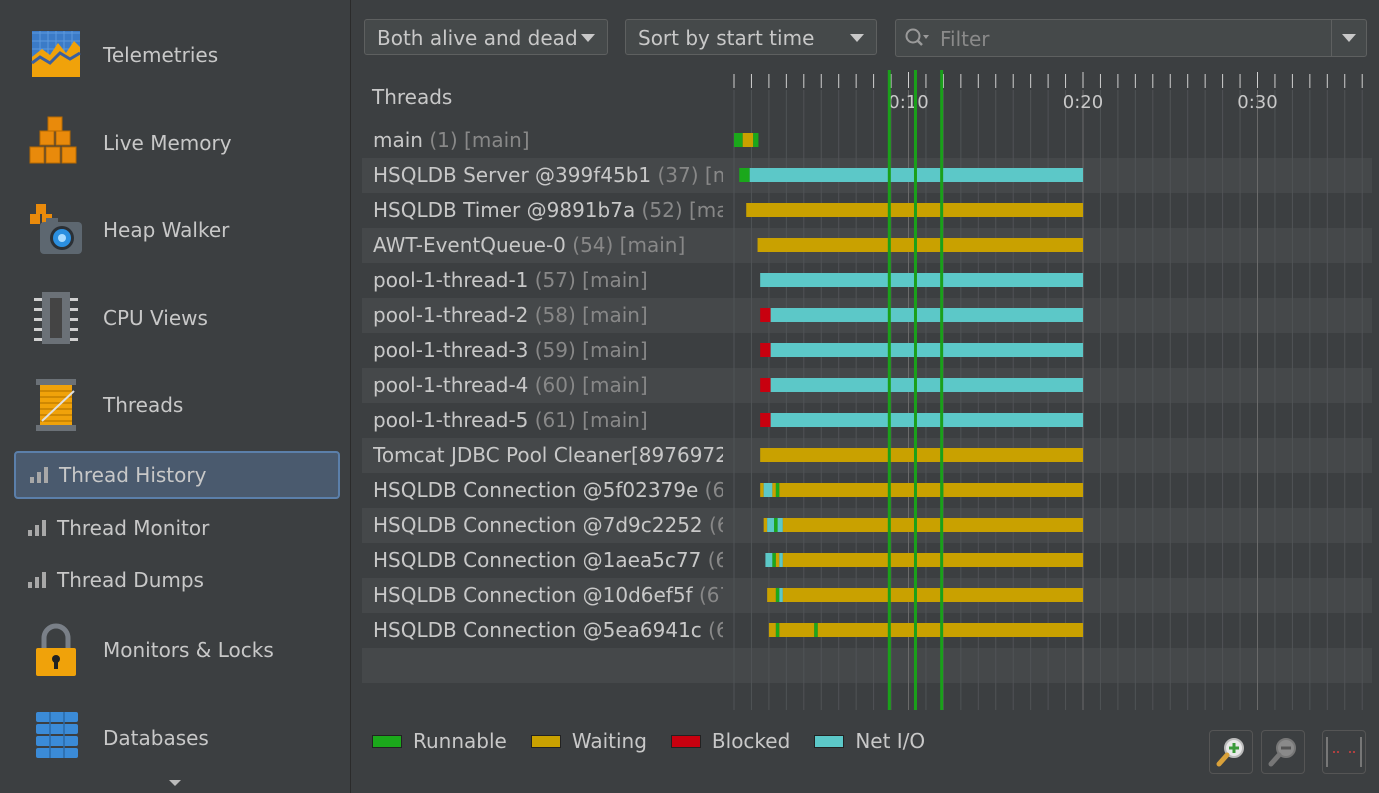 The height and width of the screenshot is (793, 1379). Describe the element at coordinates (130, 580) in the screenshot. I see `sidebar-subitem-label: Thread Dumps` at that location.